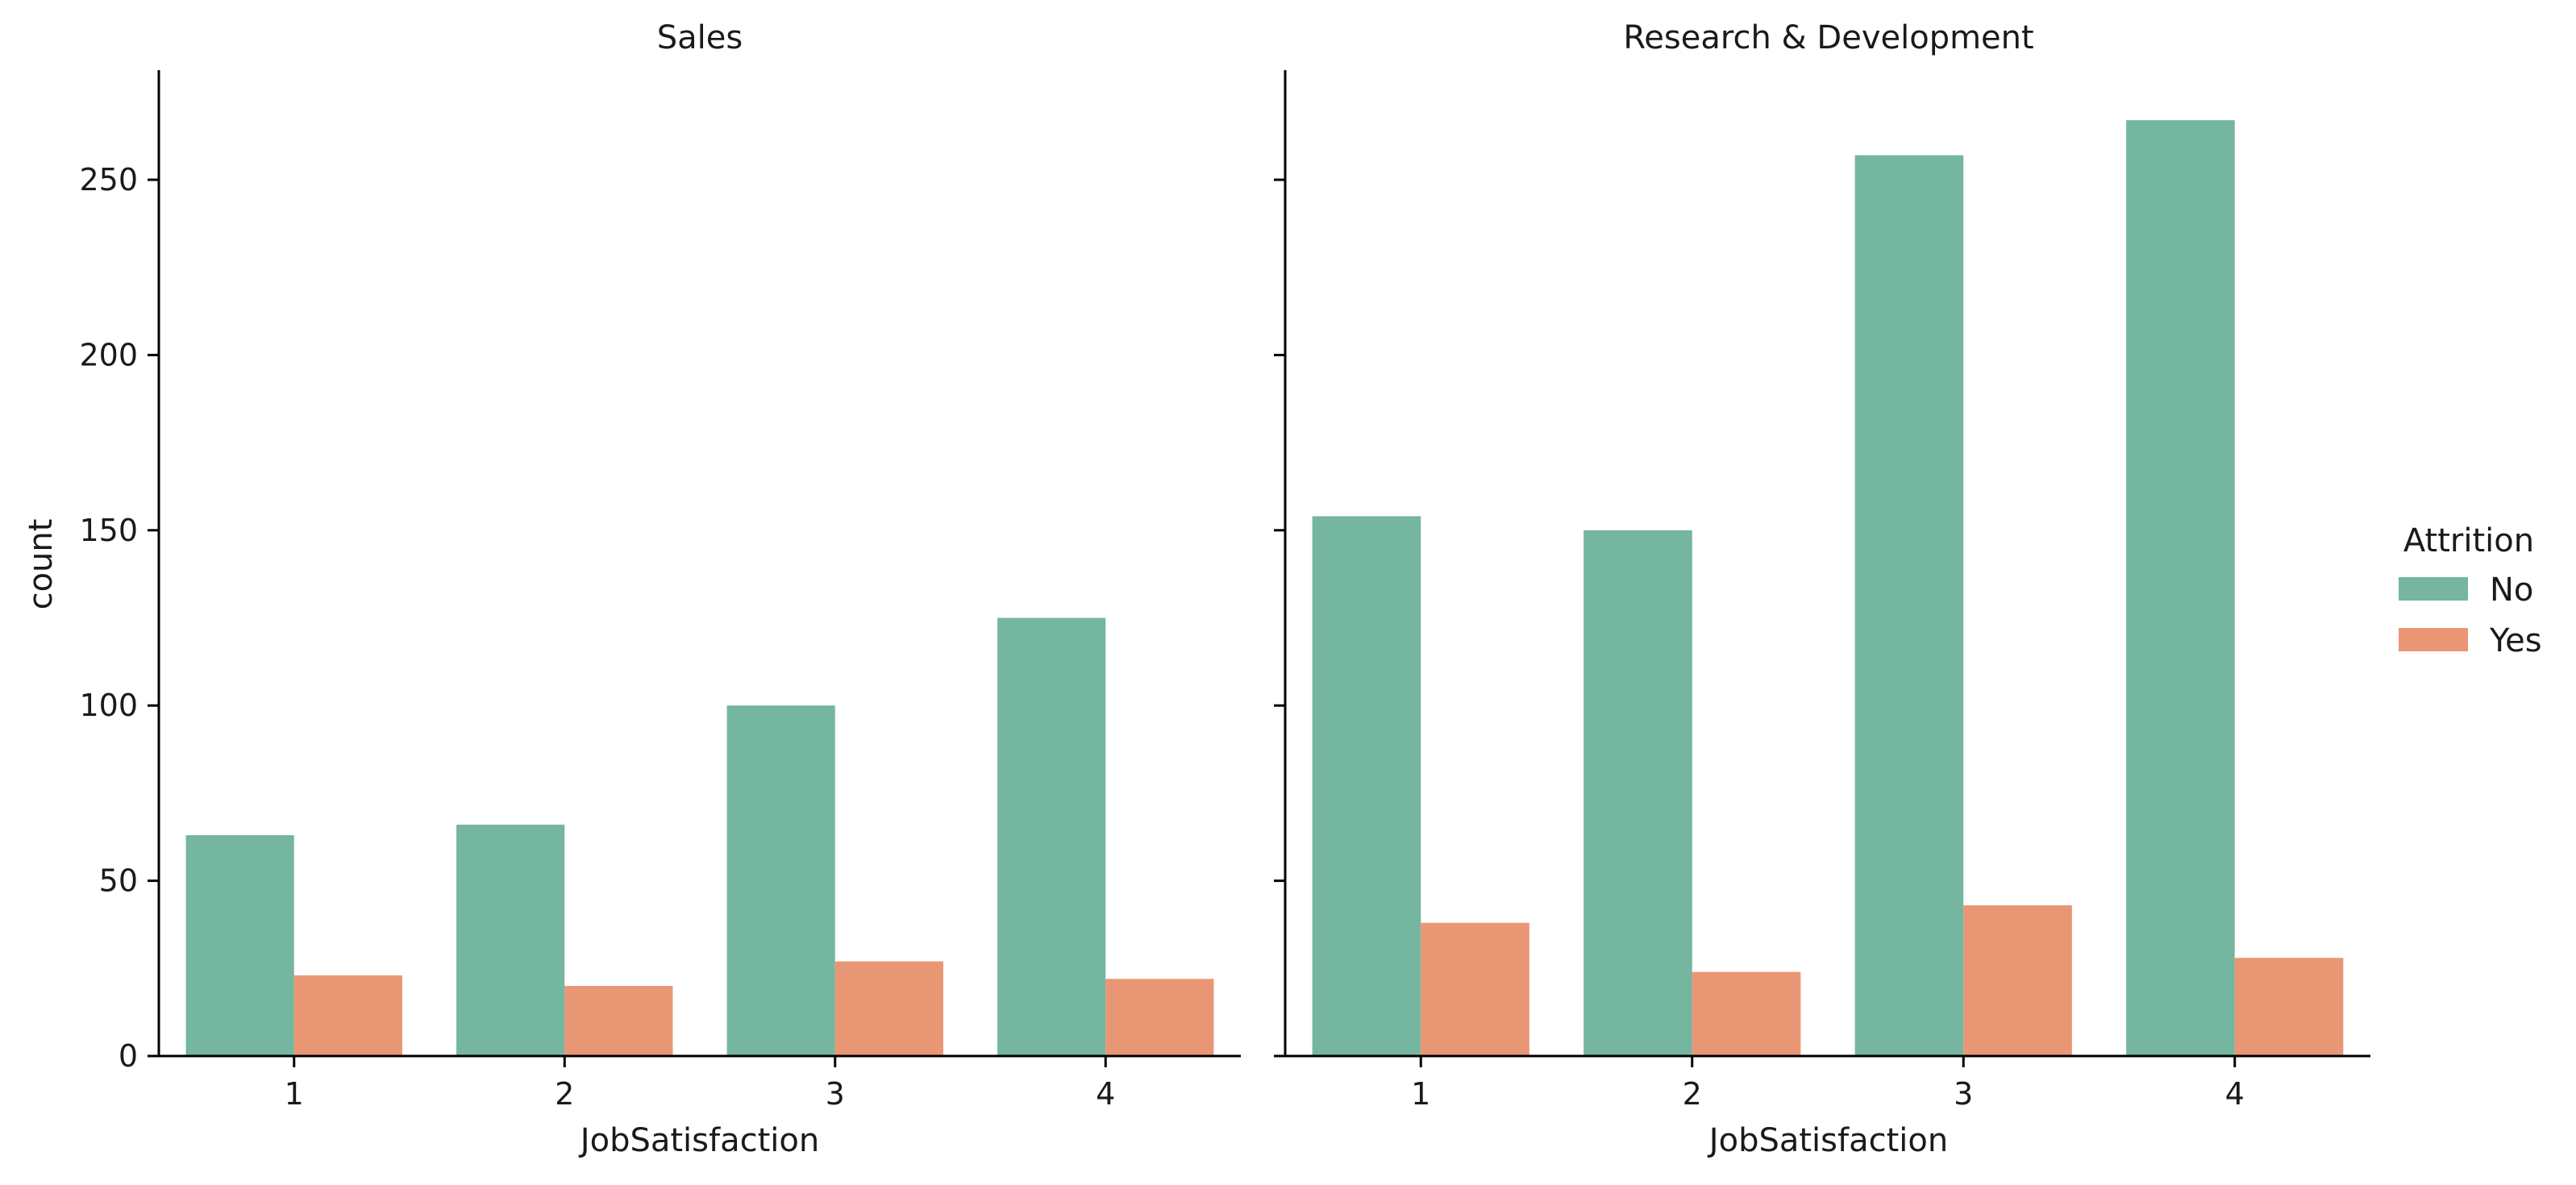 This screenshot has height=1185, width=2576. I want to click on y-tick-label-sales-250: 250, so click(108, 180).